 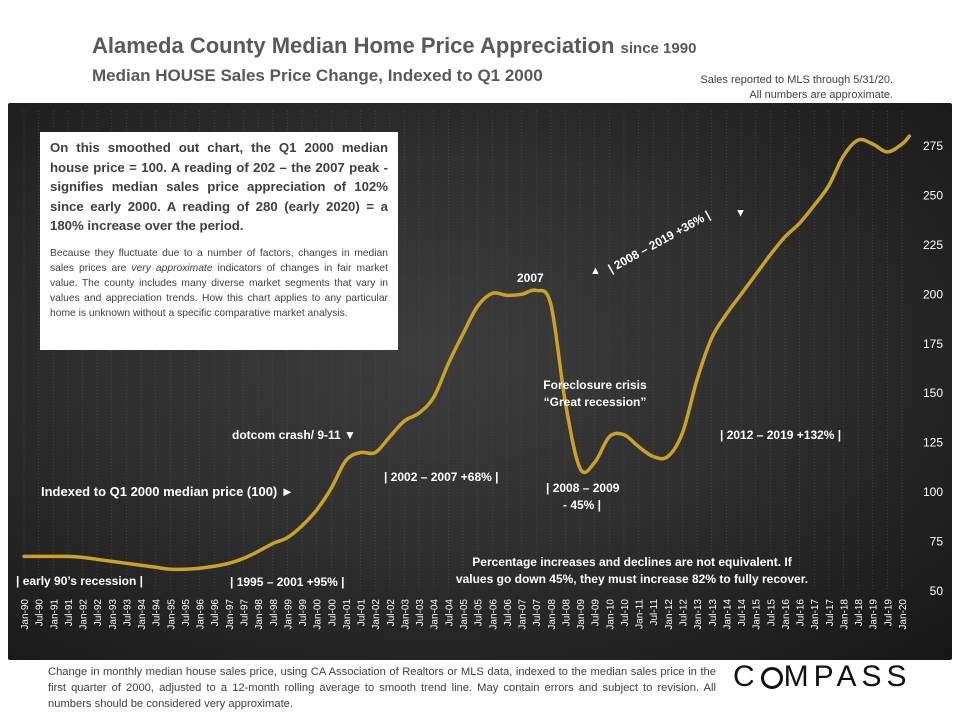 I want to click on y-tick-label: 250, so click(x=933, y=195).